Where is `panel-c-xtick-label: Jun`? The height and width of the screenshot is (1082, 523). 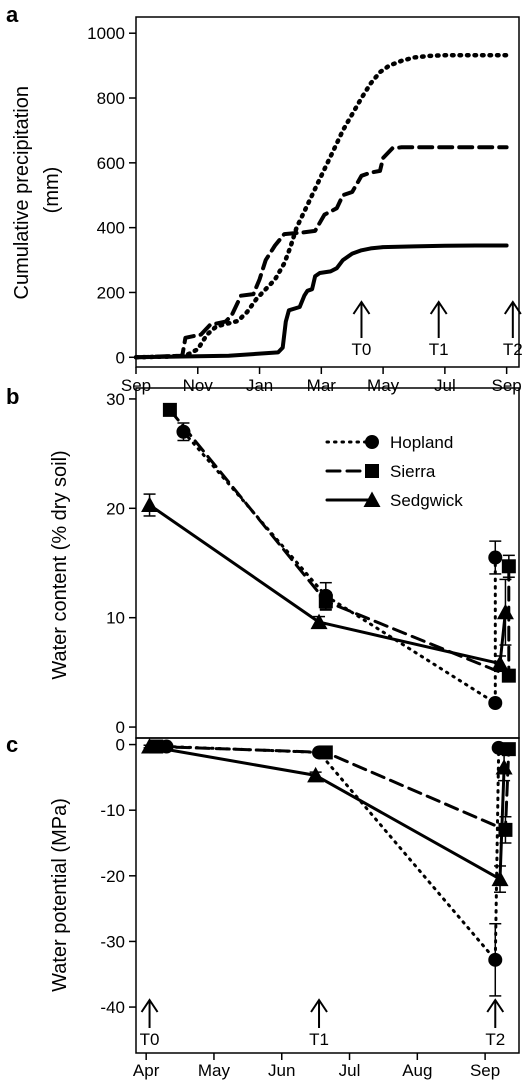
panel-c-xtick-label: Jun is located at coordinates (281, 1070).